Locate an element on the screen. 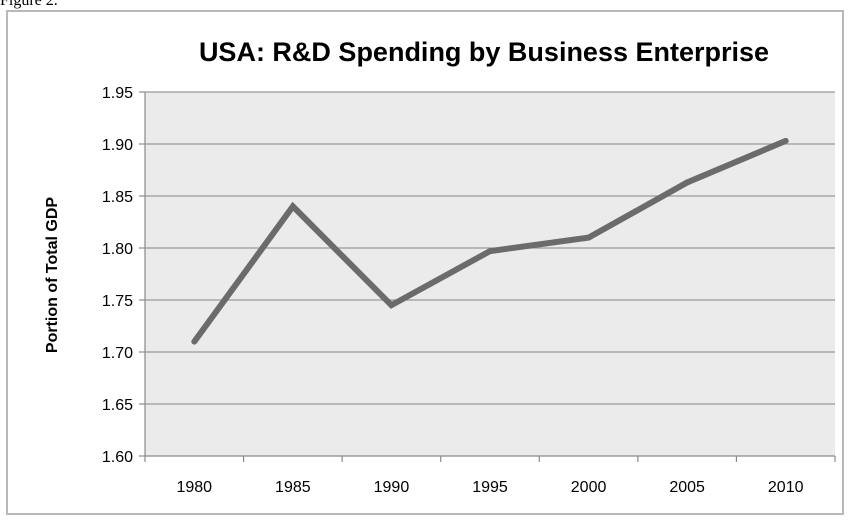  x-tick-label: 2005 is located at coordinates (687, 487).